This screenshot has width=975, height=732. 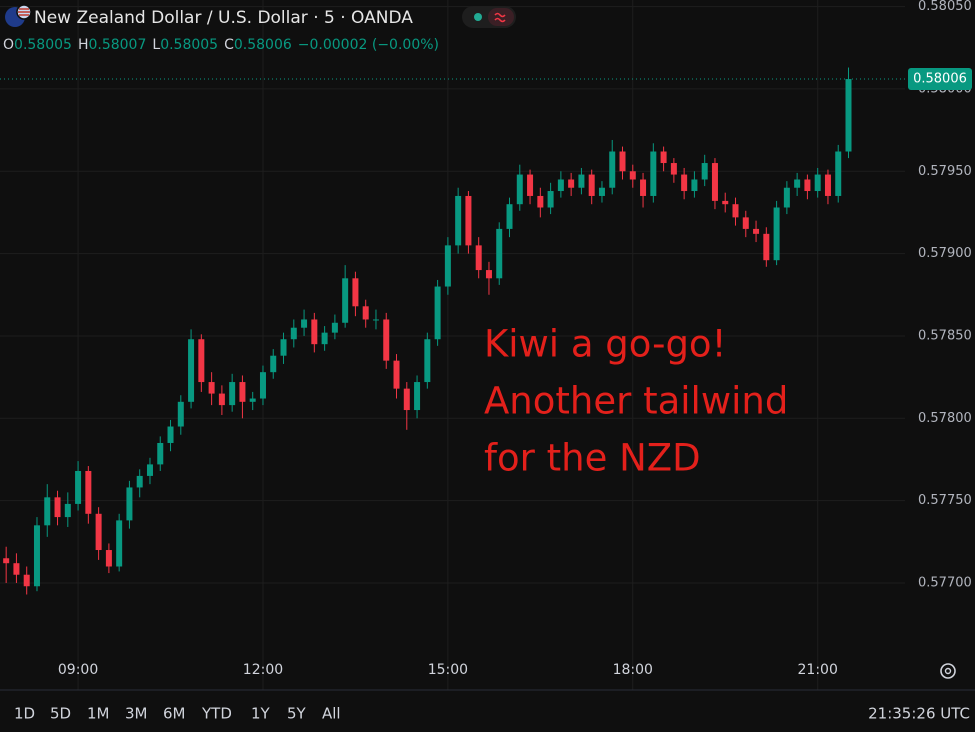 I want to click on annotation-line: for the NZD, so click(x=592, y=458).